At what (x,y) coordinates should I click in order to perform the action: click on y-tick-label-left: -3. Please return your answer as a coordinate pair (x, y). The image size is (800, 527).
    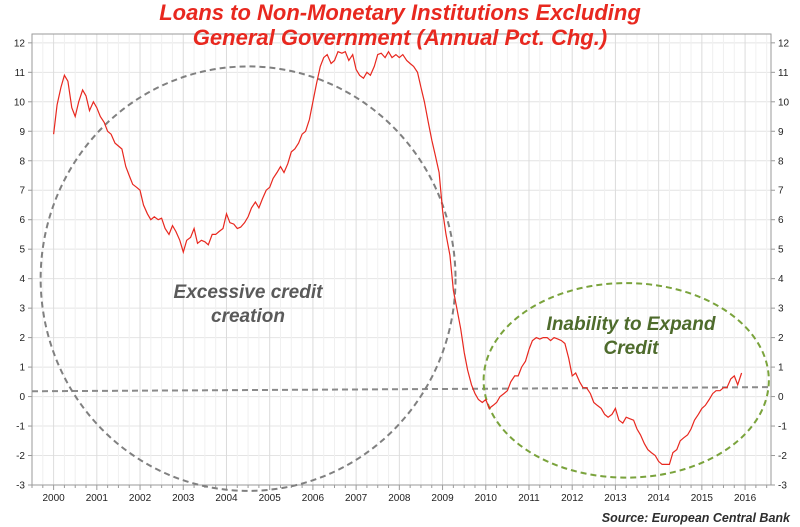
    Looking at the image, I should click on (20, 486).